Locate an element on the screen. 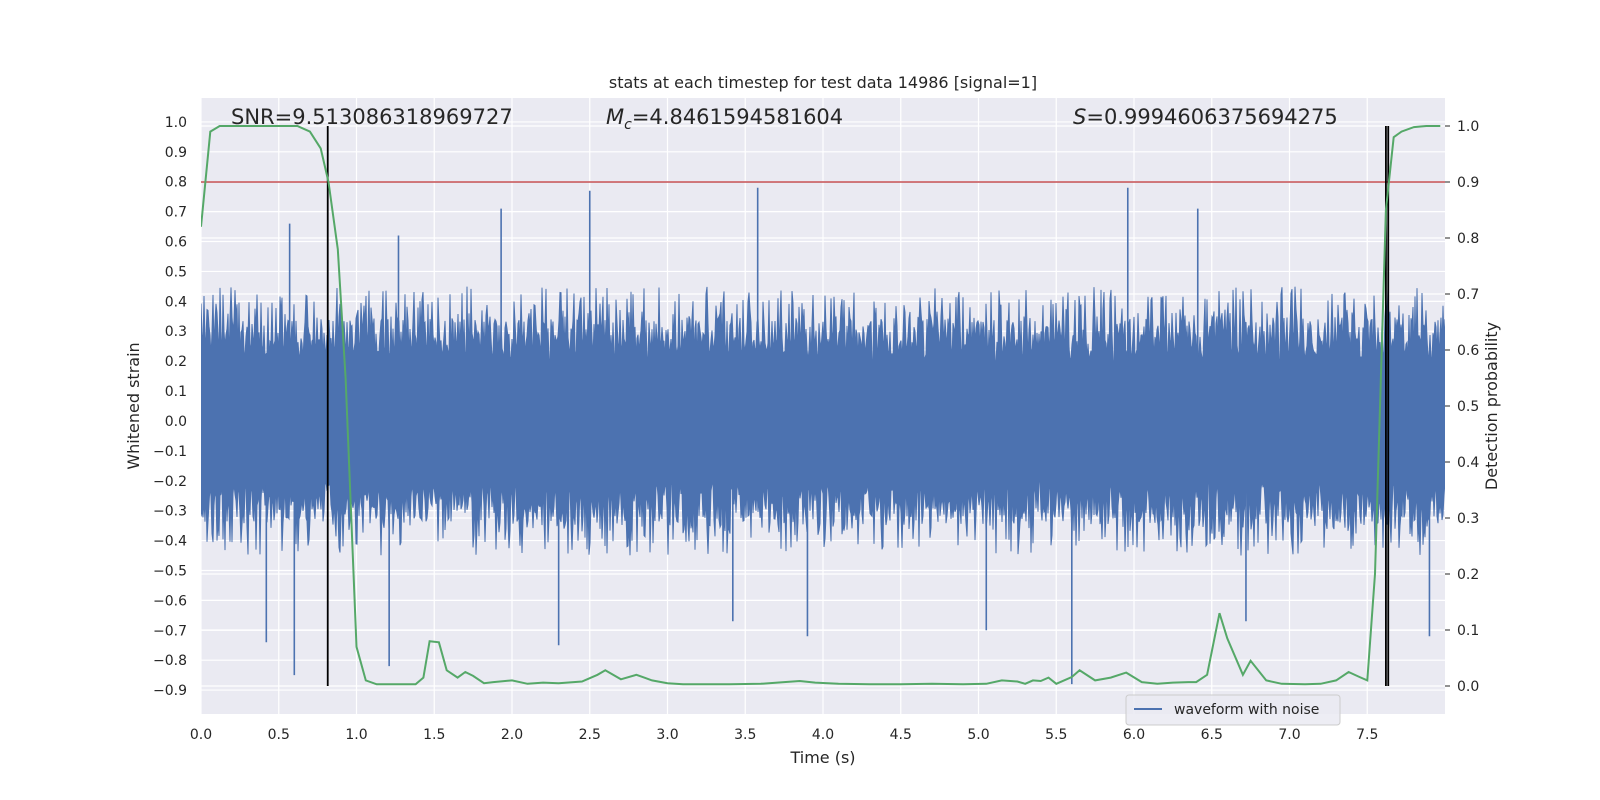 The width and height of the screenshot is (1600, 800). y-left-tick-label: −0.2 is located at coordinates (170, 482).